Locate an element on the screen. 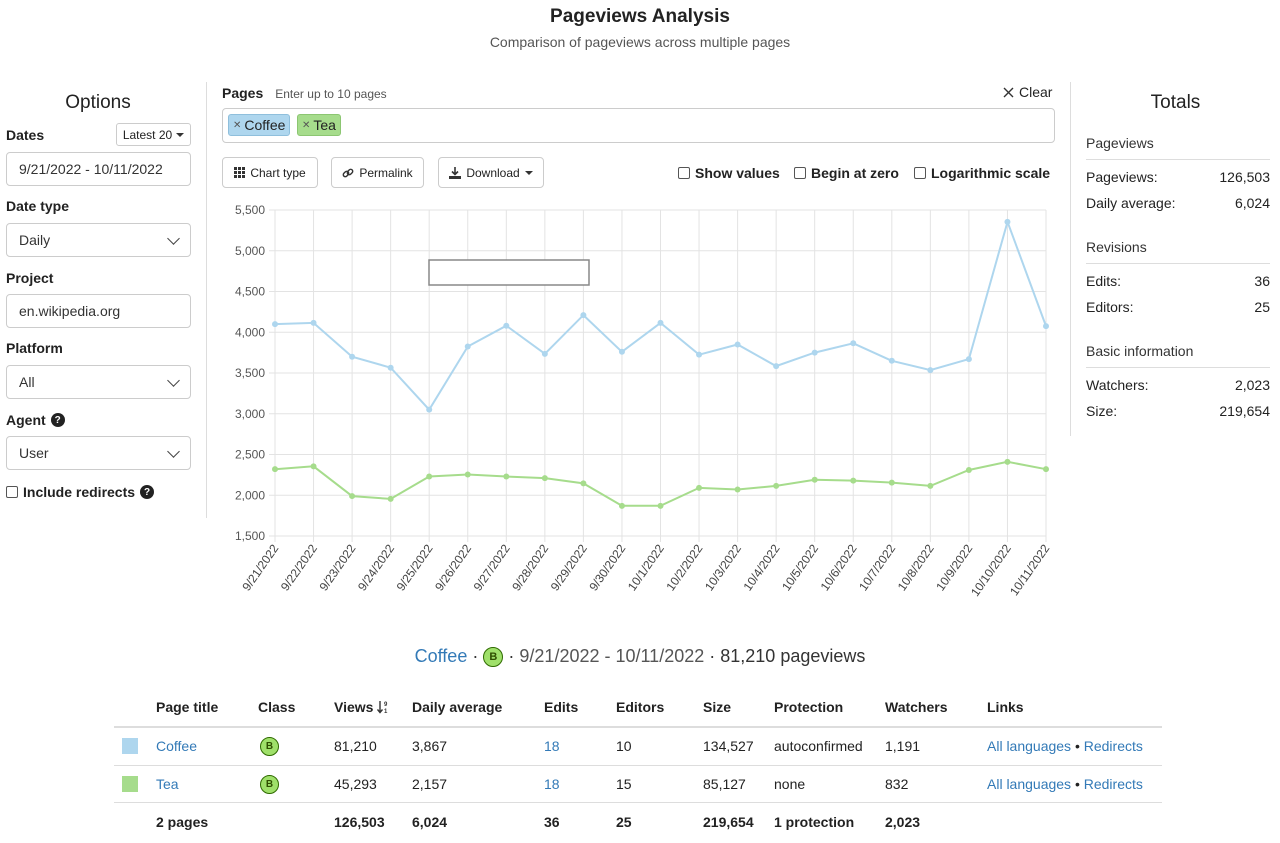 The height and width of the screenshot is (843, 1280). date-type-select: Daily is located at coordinates (98, 240).